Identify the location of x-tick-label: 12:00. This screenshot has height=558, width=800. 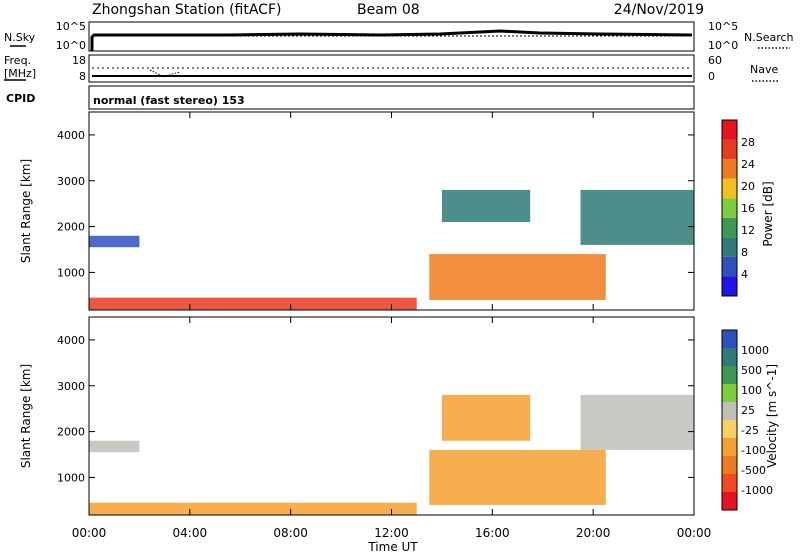
(391, 533).